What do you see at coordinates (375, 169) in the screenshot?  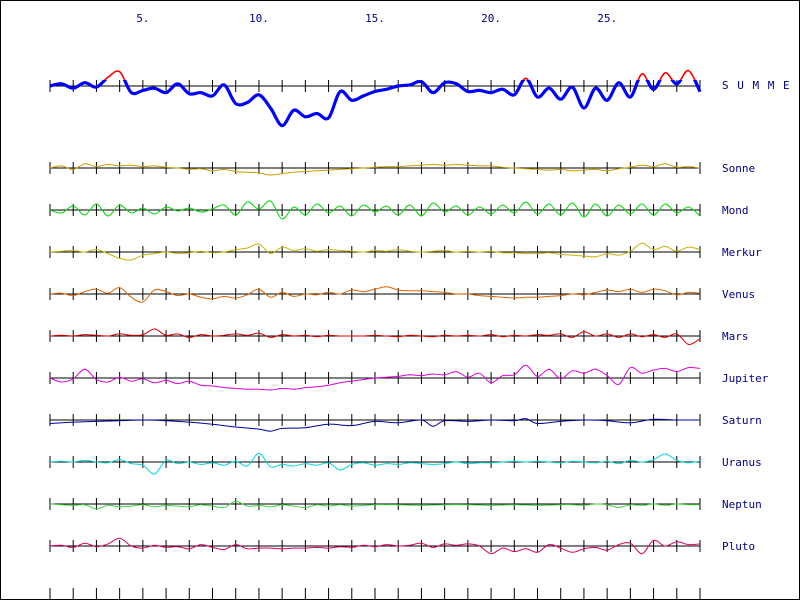 I see `series-line-sonne` at bounding box center [375, 169].